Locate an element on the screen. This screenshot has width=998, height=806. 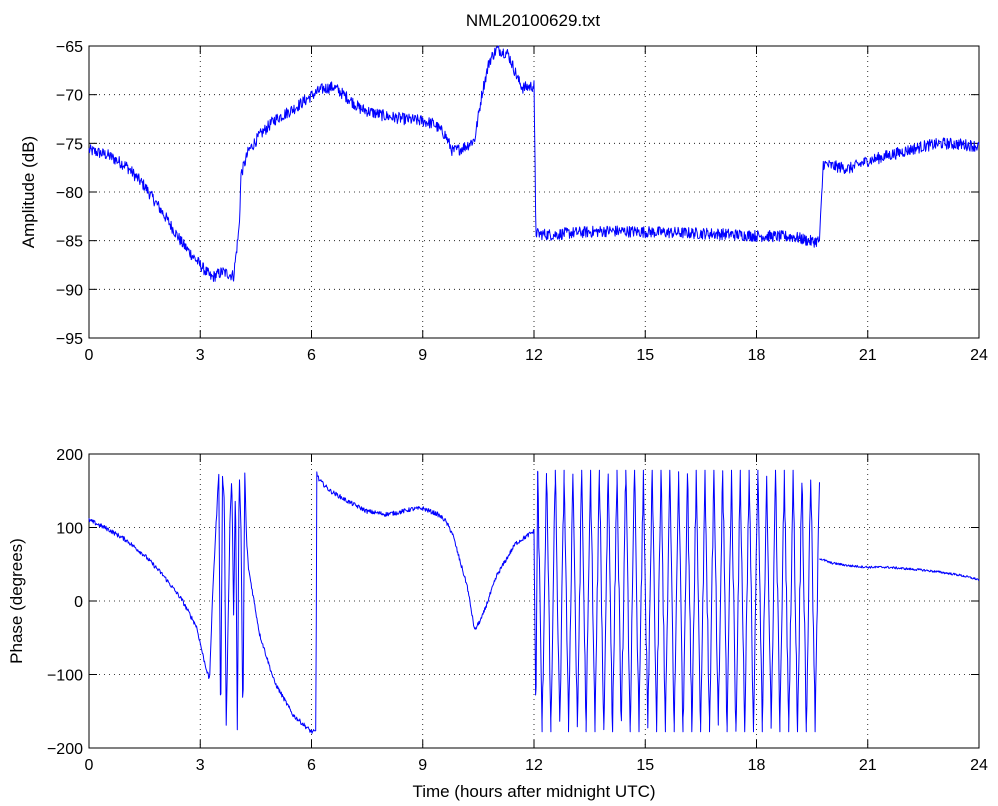
amplitude-y-tick-label: −80 is located at coordinates (69, 193).